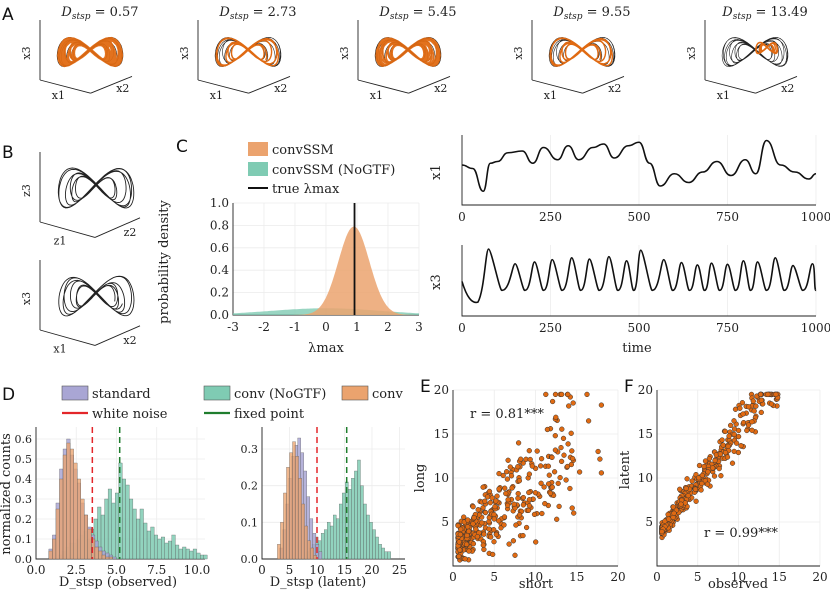 The image size is (830, 596). I want to click on panel-b-axes-1-axis-right, so click(117, 335).